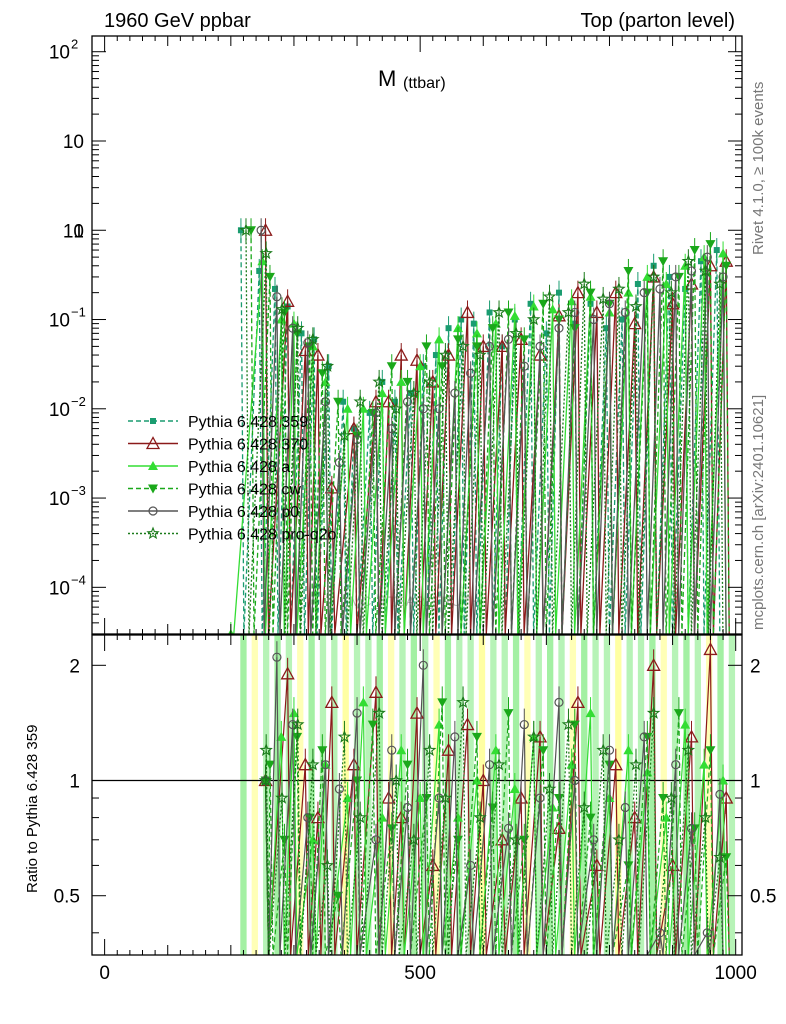 The image size is (786, 1024). I want to click on ytick-exponent: −1, so click(78, 312).